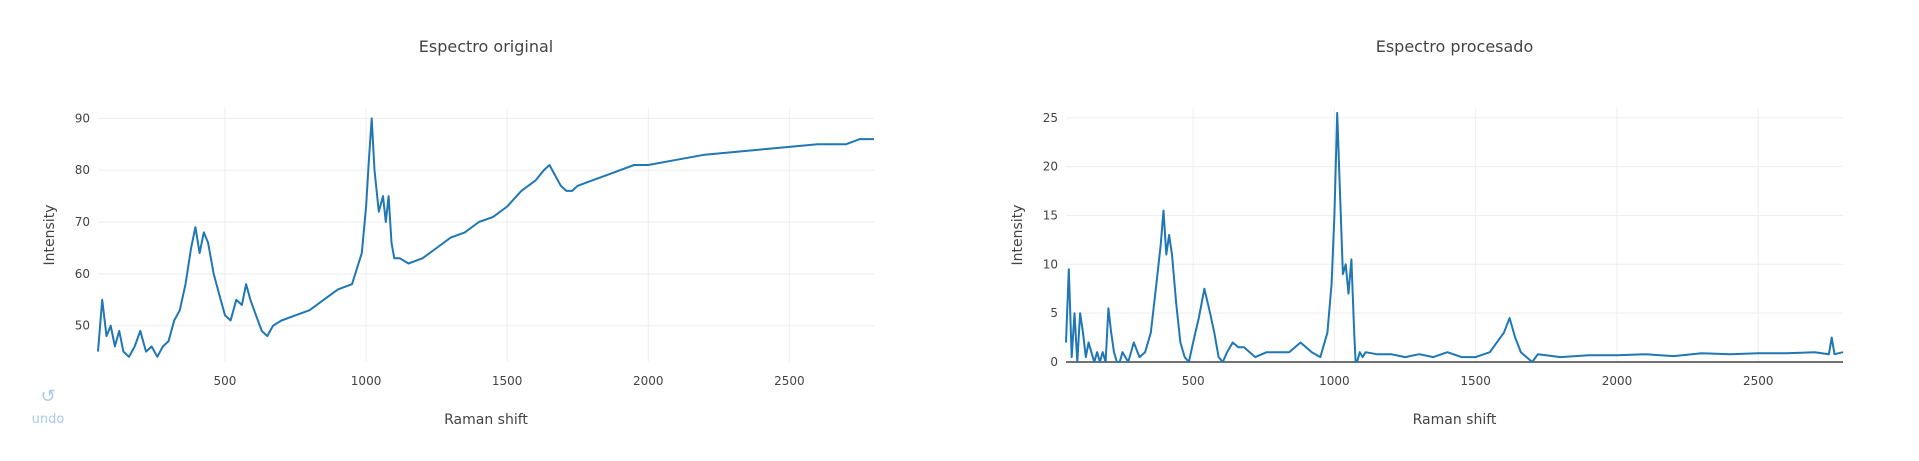  I want to click on y-tick-label: 60, so click(82, 274).